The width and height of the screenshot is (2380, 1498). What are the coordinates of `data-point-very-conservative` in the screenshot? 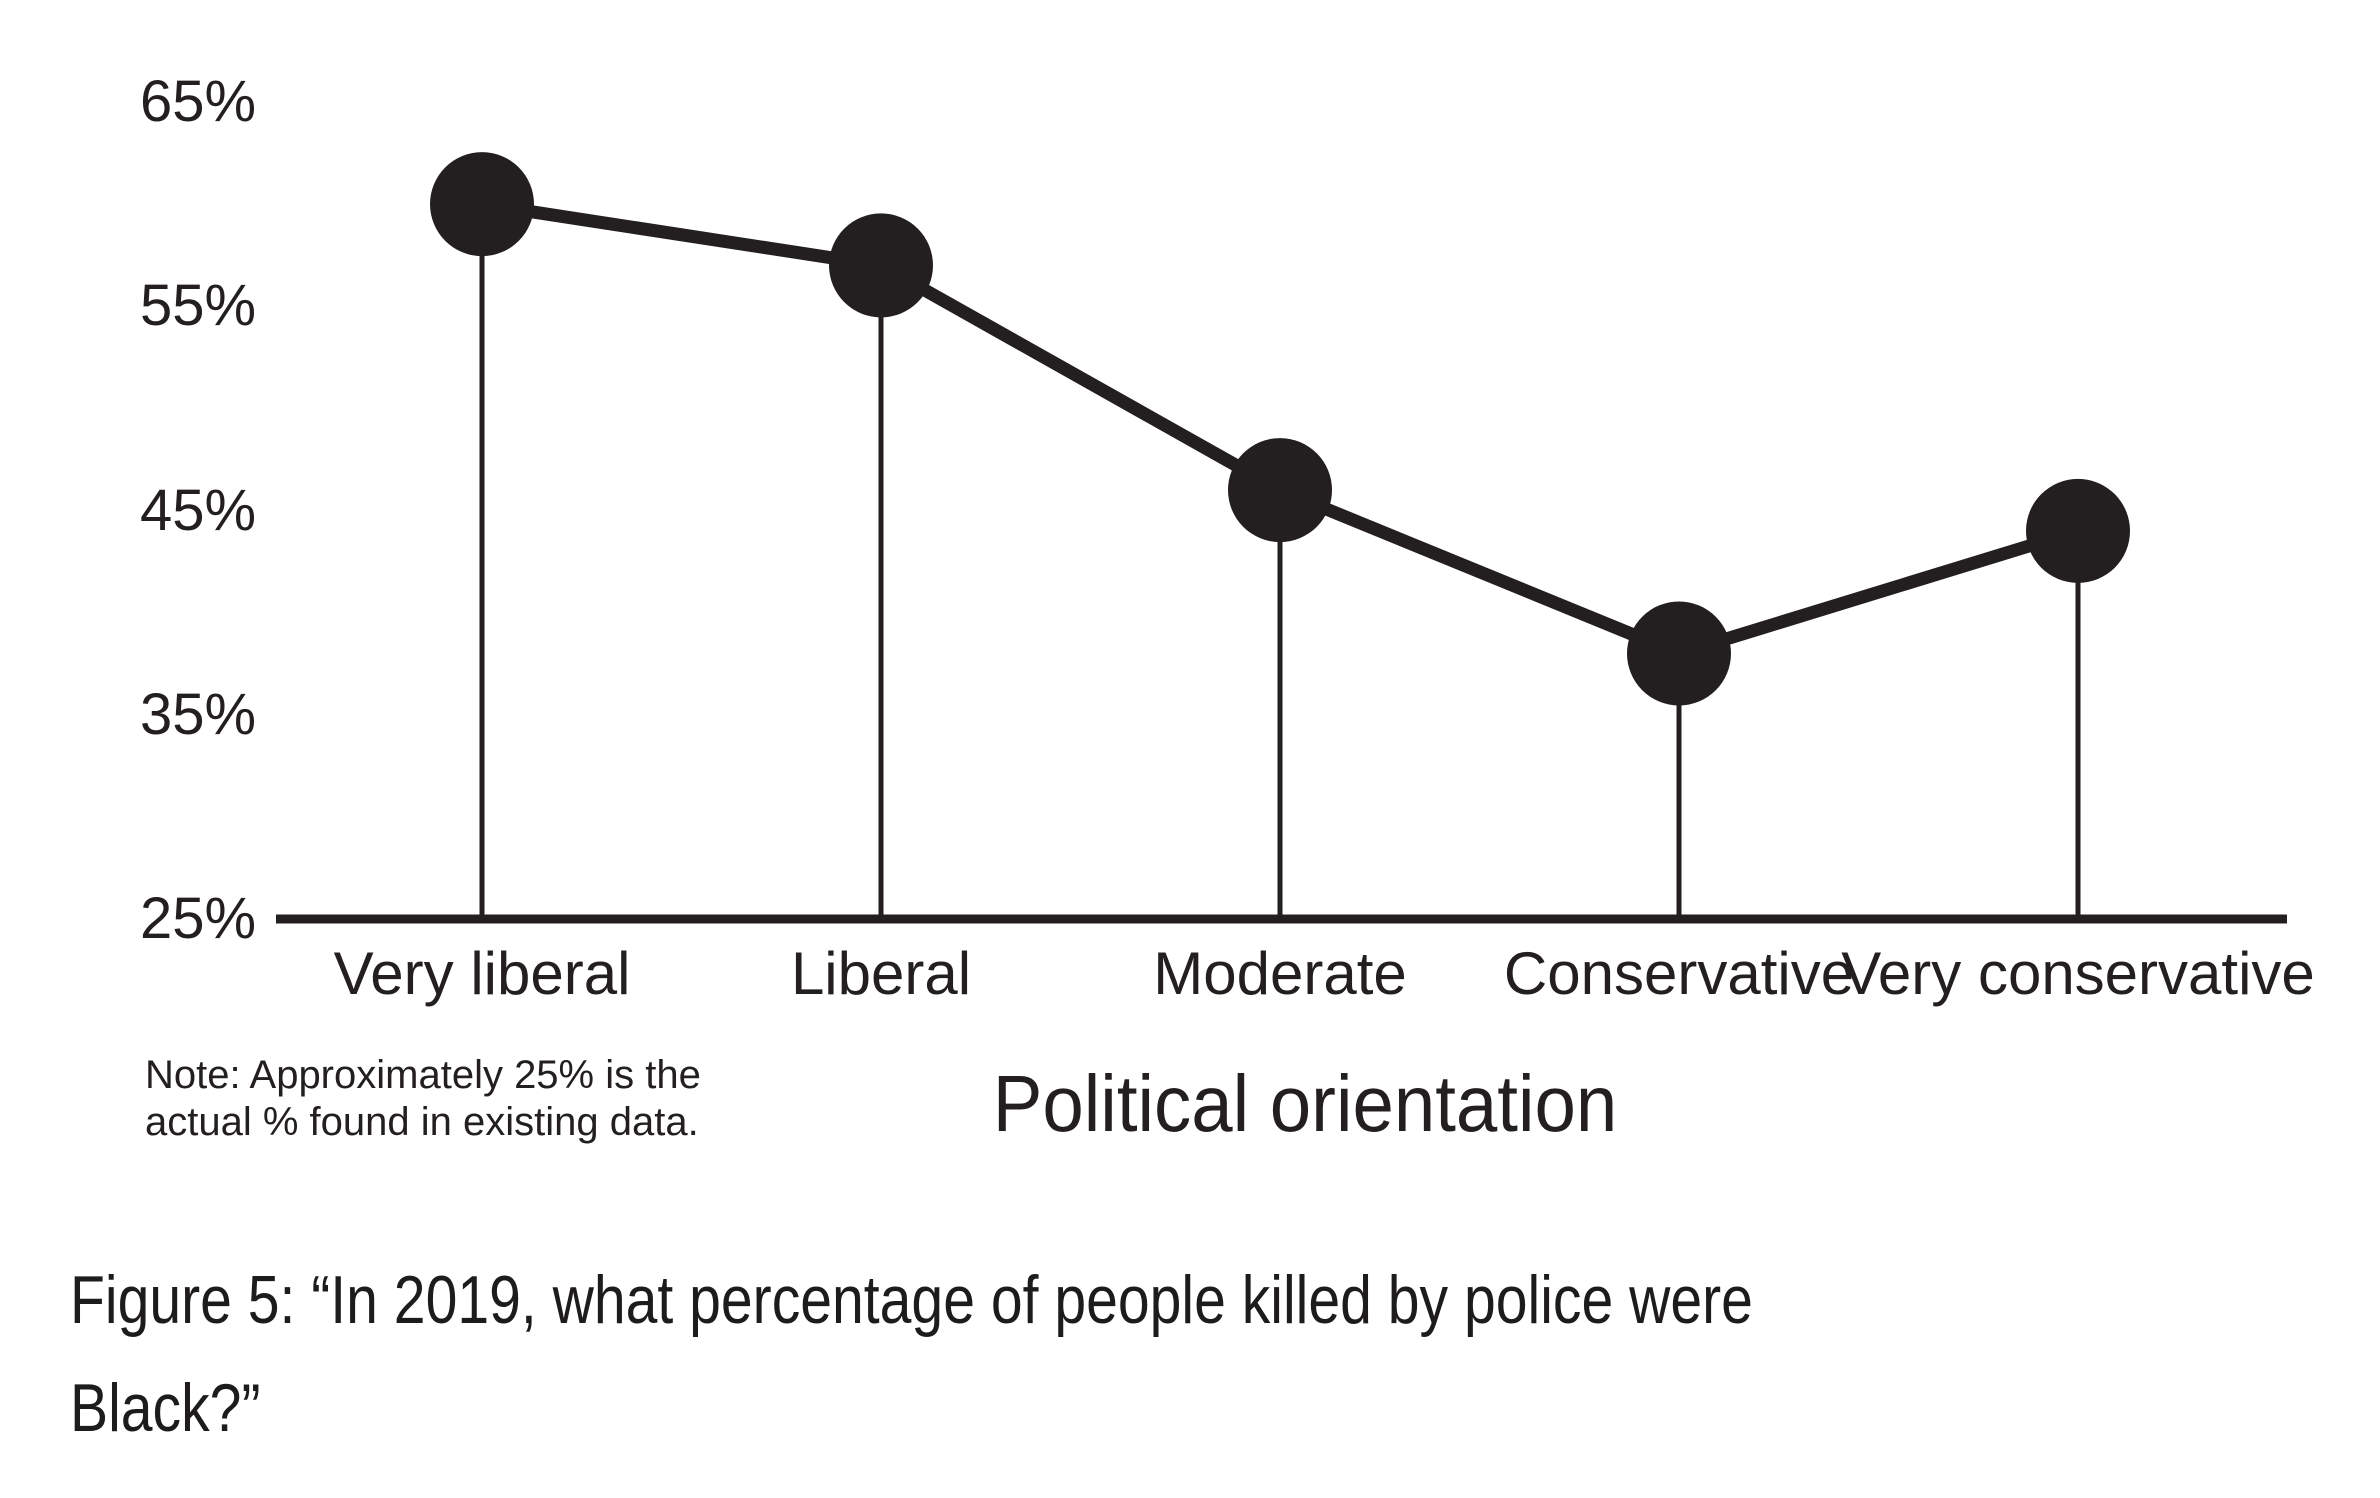 It's located at (2078, 530).